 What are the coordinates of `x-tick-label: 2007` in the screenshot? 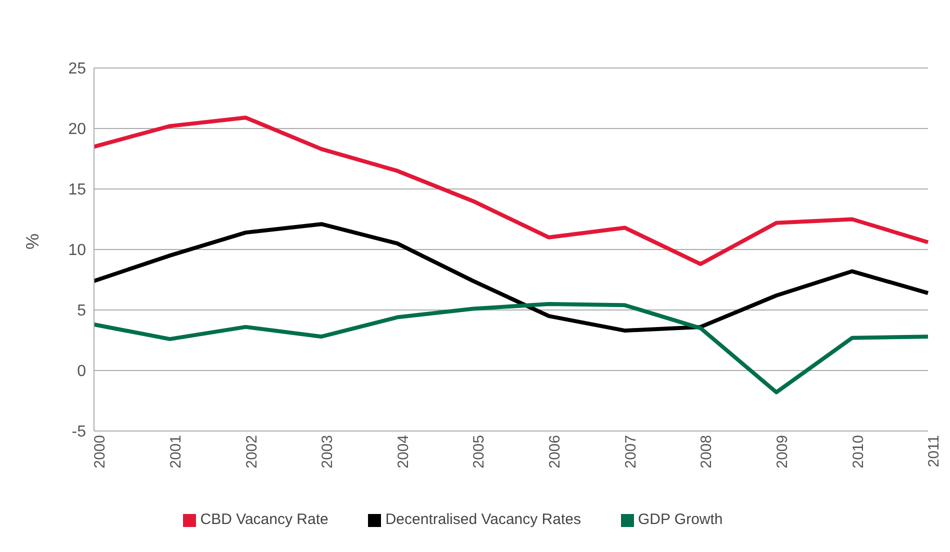 It's located at (631, 451).